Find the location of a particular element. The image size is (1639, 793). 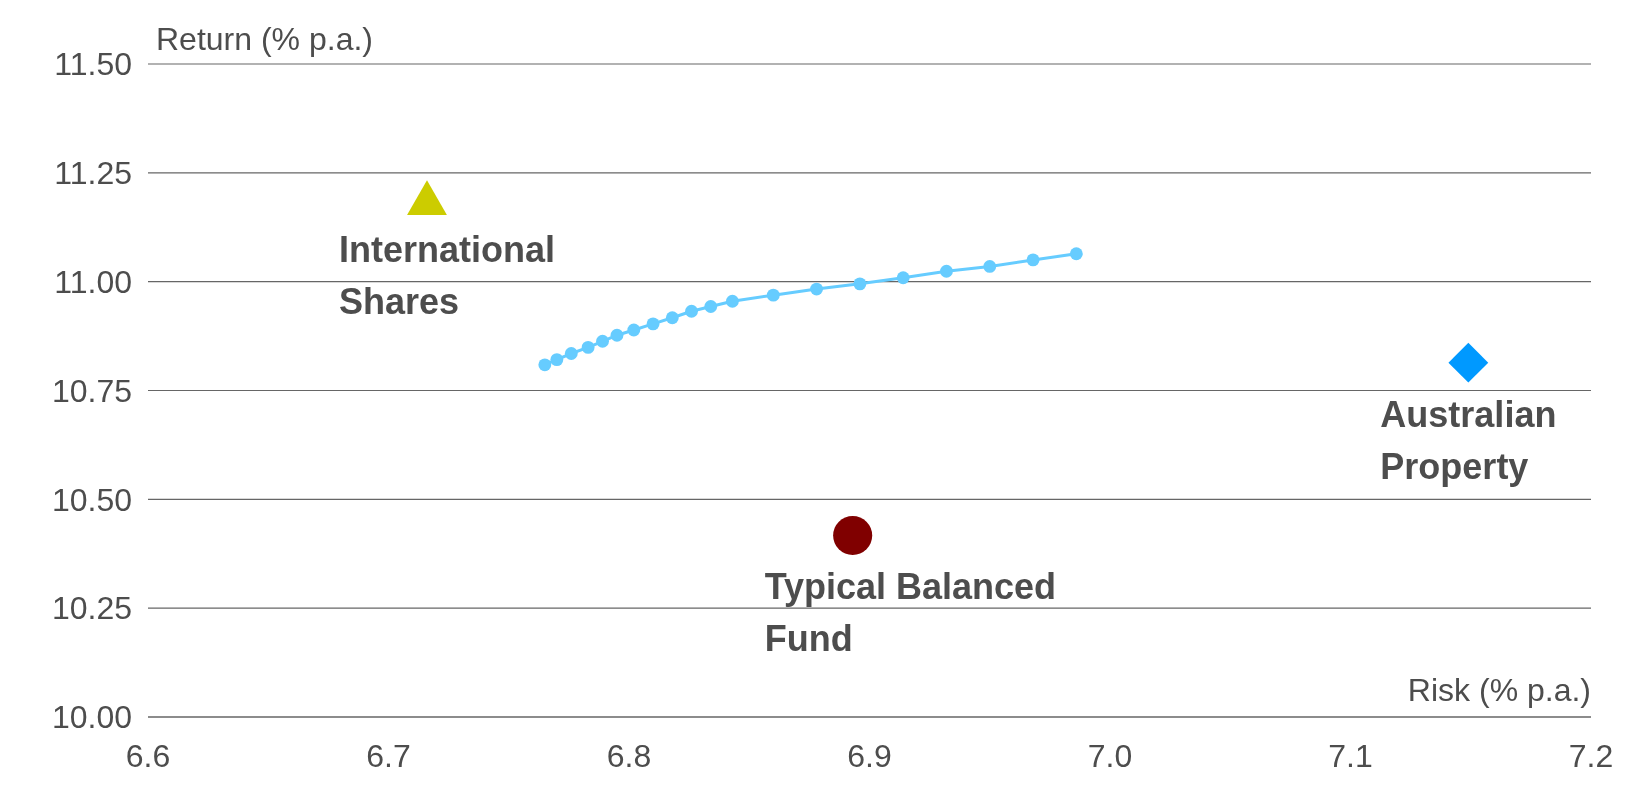

y-tick-label: 10.75 is located at coordinates (91, 390).